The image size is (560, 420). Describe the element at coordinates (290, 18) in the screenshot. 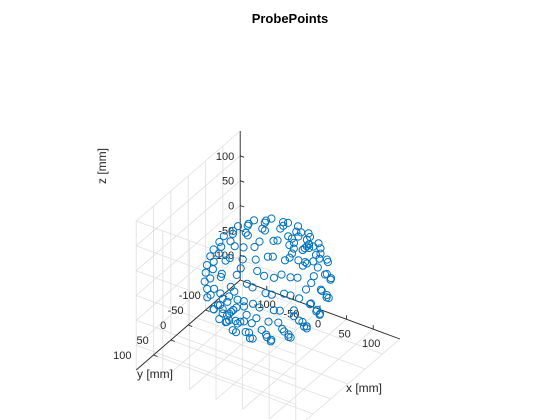

I see `chart-title: ProbePoints` at that location.